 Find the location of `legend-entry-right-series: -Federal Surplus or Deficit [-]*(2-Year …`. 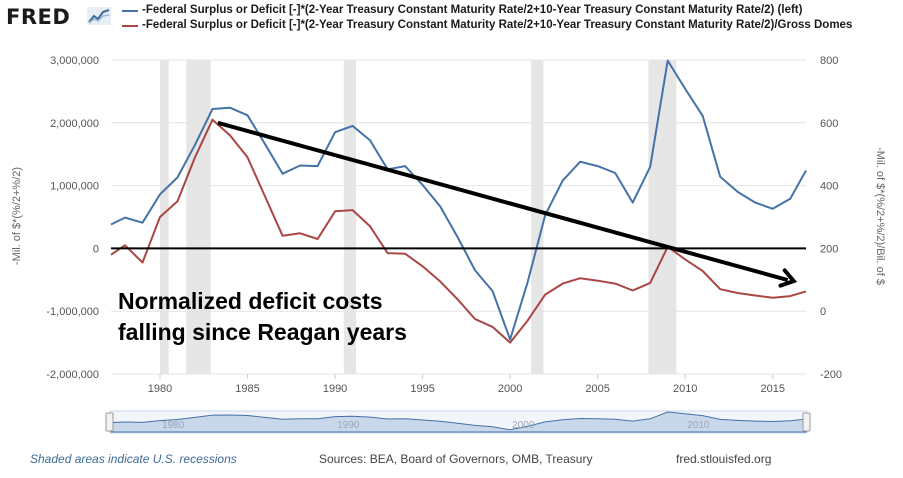

legend-entry-right-series: -Federal Surplus or Deficit [-]*(2-Year … is located at coordinates (511, 25).